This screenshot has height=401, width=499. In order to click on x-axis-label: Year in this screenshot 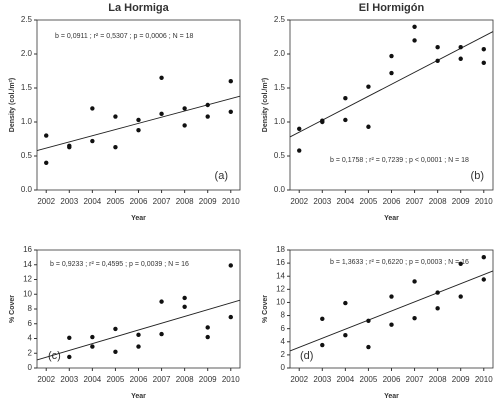, I will do `click(138, 218)`.